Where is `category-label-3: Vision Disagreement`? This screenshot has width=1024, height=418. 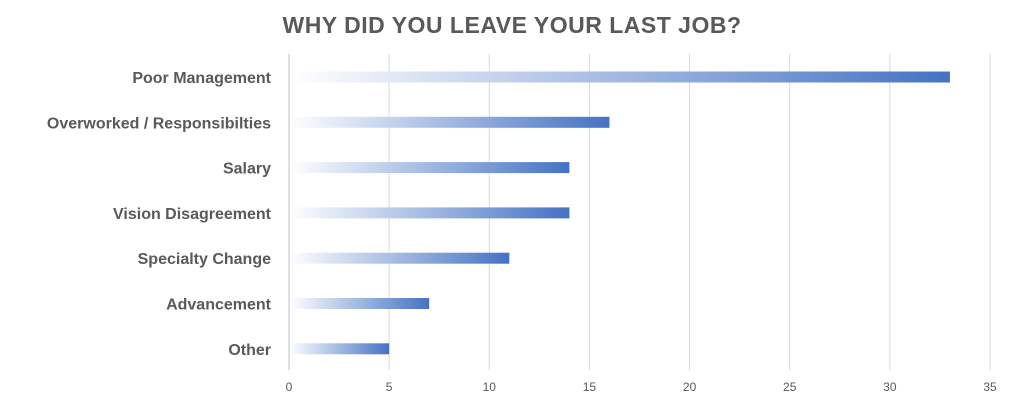 category-label-3: Vision Disagreement is located at coordinates (192, 214).